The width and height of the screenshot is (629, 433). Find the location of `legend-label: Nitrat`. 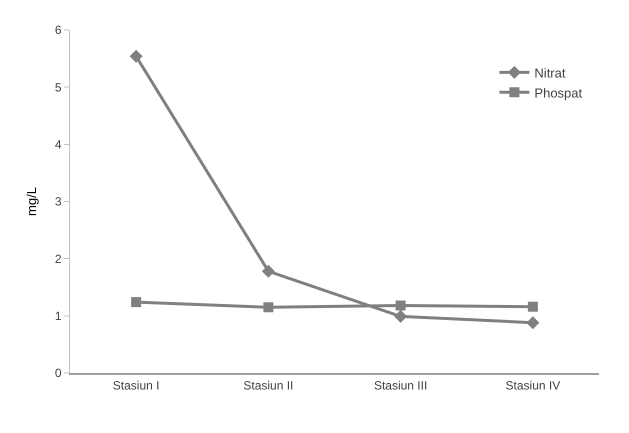

legend-label: Nitrat is located at coordinates (550, 72).